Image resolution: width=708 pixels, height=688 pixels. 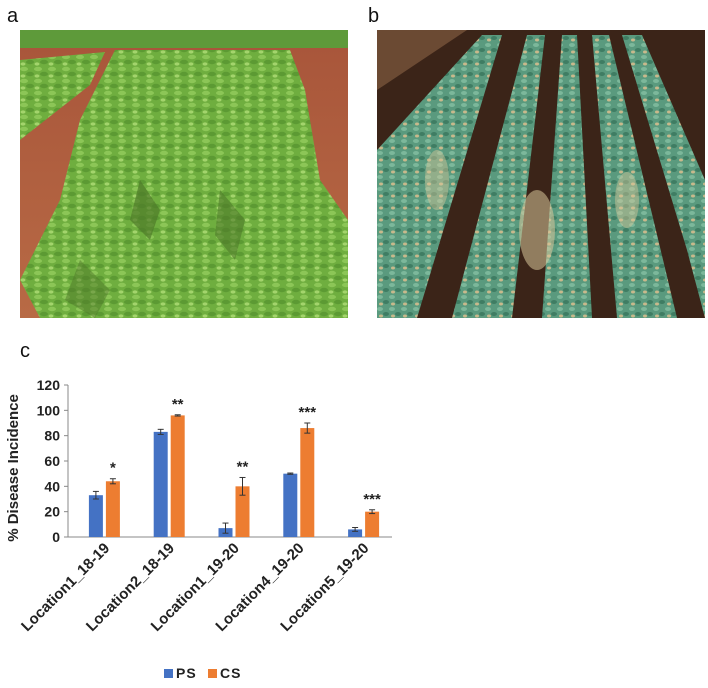 I want to click on legend-swatch-cs, so click(x=212, y=673).